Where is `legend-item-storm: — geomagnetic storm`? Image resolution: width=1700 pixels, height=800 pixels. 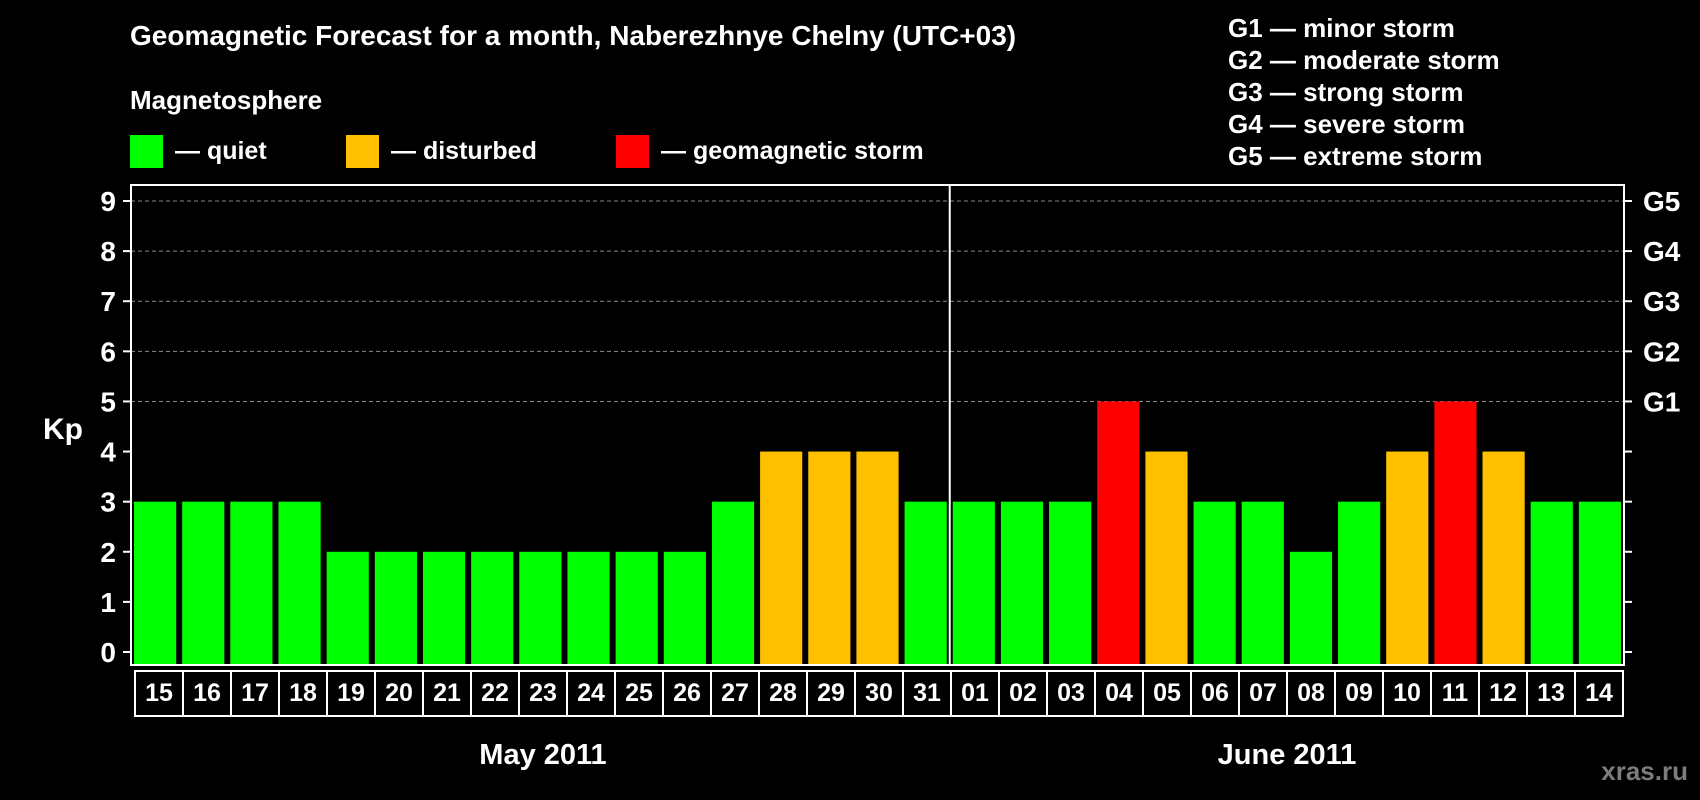
legend-item-storm: — geomagnetic storm is located at coordinates (770, 151).